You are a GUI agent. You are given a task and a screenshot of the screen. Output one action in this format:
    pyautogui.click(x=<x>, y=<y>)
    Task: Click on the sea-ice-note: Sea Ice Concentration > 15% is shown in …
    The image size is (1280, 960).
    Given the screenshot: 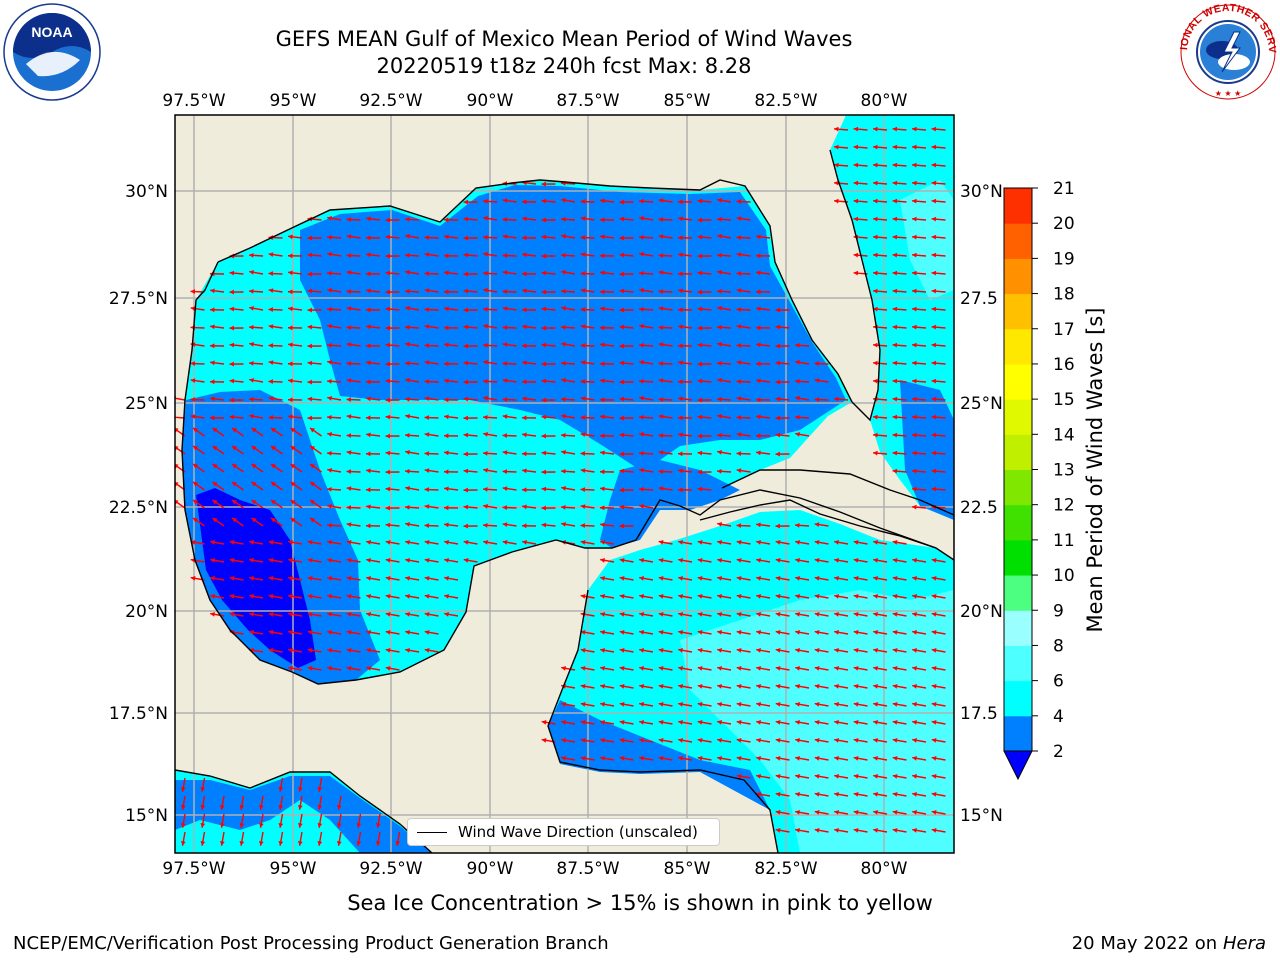 What is the action you would take?
    pyautogui.click(x=640, y=903)
    